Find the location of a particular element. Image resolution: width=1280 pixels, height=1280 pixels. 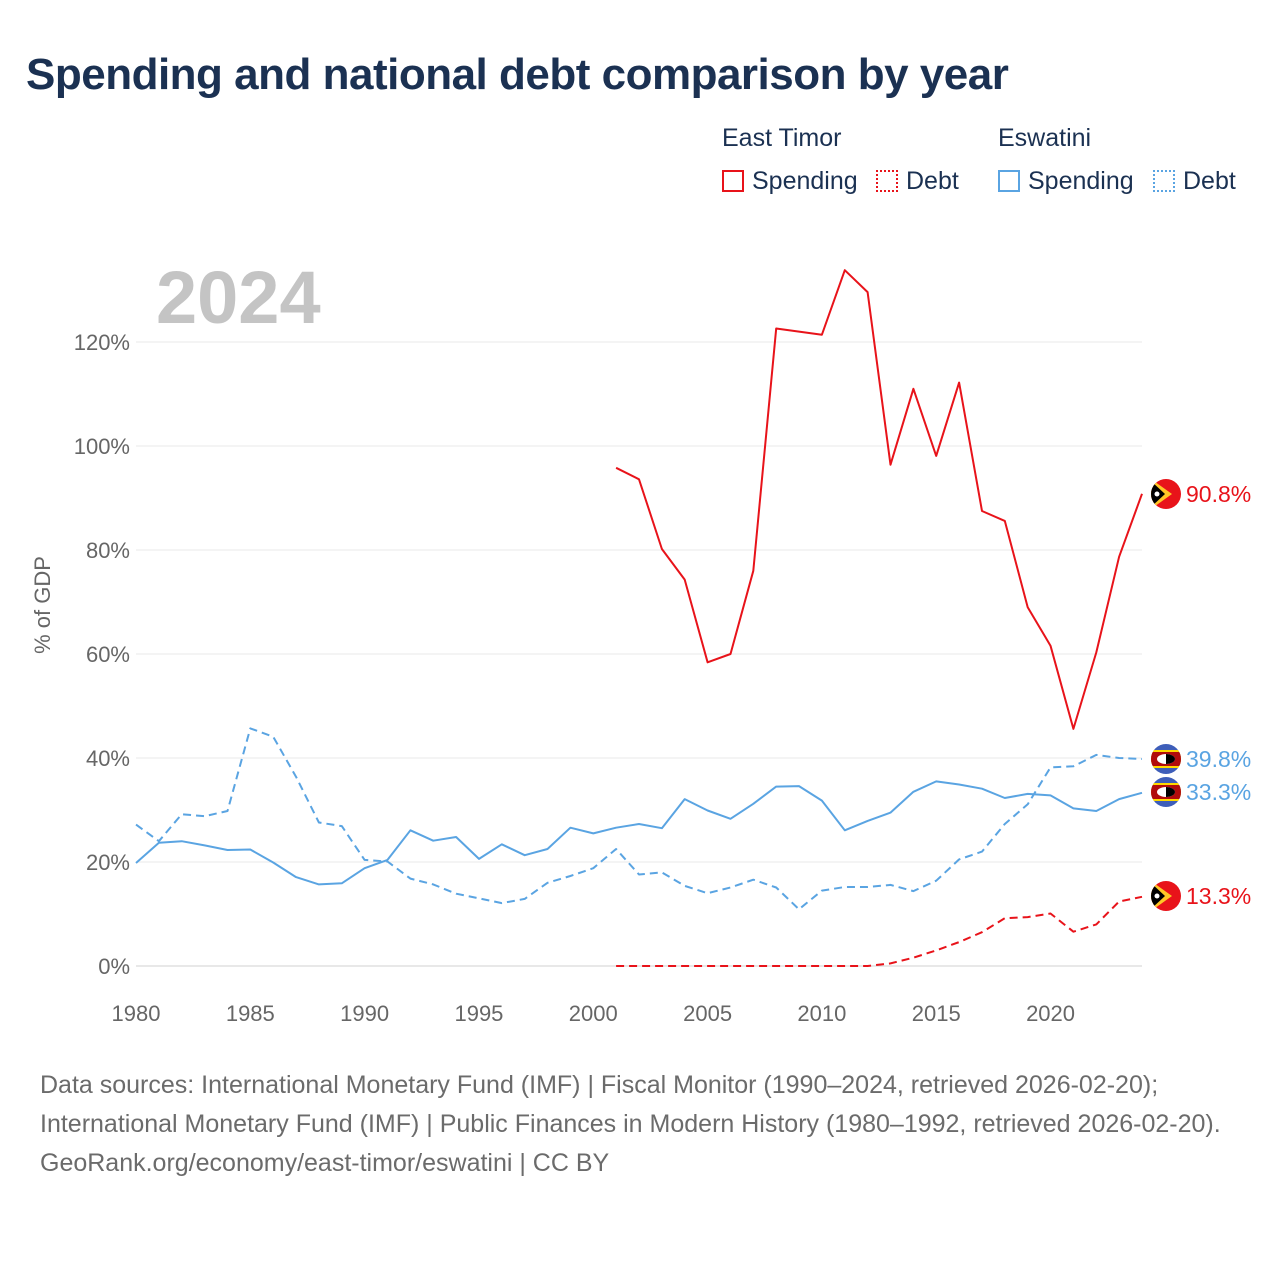

legend-item-east-timor-debt: Debt is located at coordinates (917, 181).